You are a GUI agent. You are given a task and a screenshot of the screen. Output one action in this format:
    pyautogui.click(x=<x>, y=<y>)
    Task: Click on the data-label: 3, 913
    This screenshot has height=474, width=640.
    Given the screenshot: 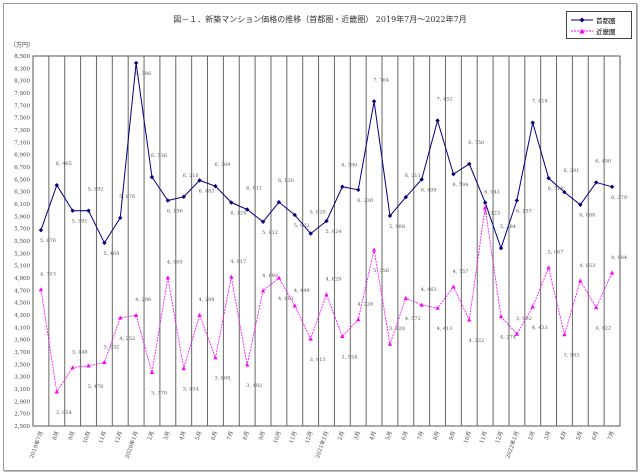 What is the action you would take?
    pyautogui.click(x=318, y=360)
    